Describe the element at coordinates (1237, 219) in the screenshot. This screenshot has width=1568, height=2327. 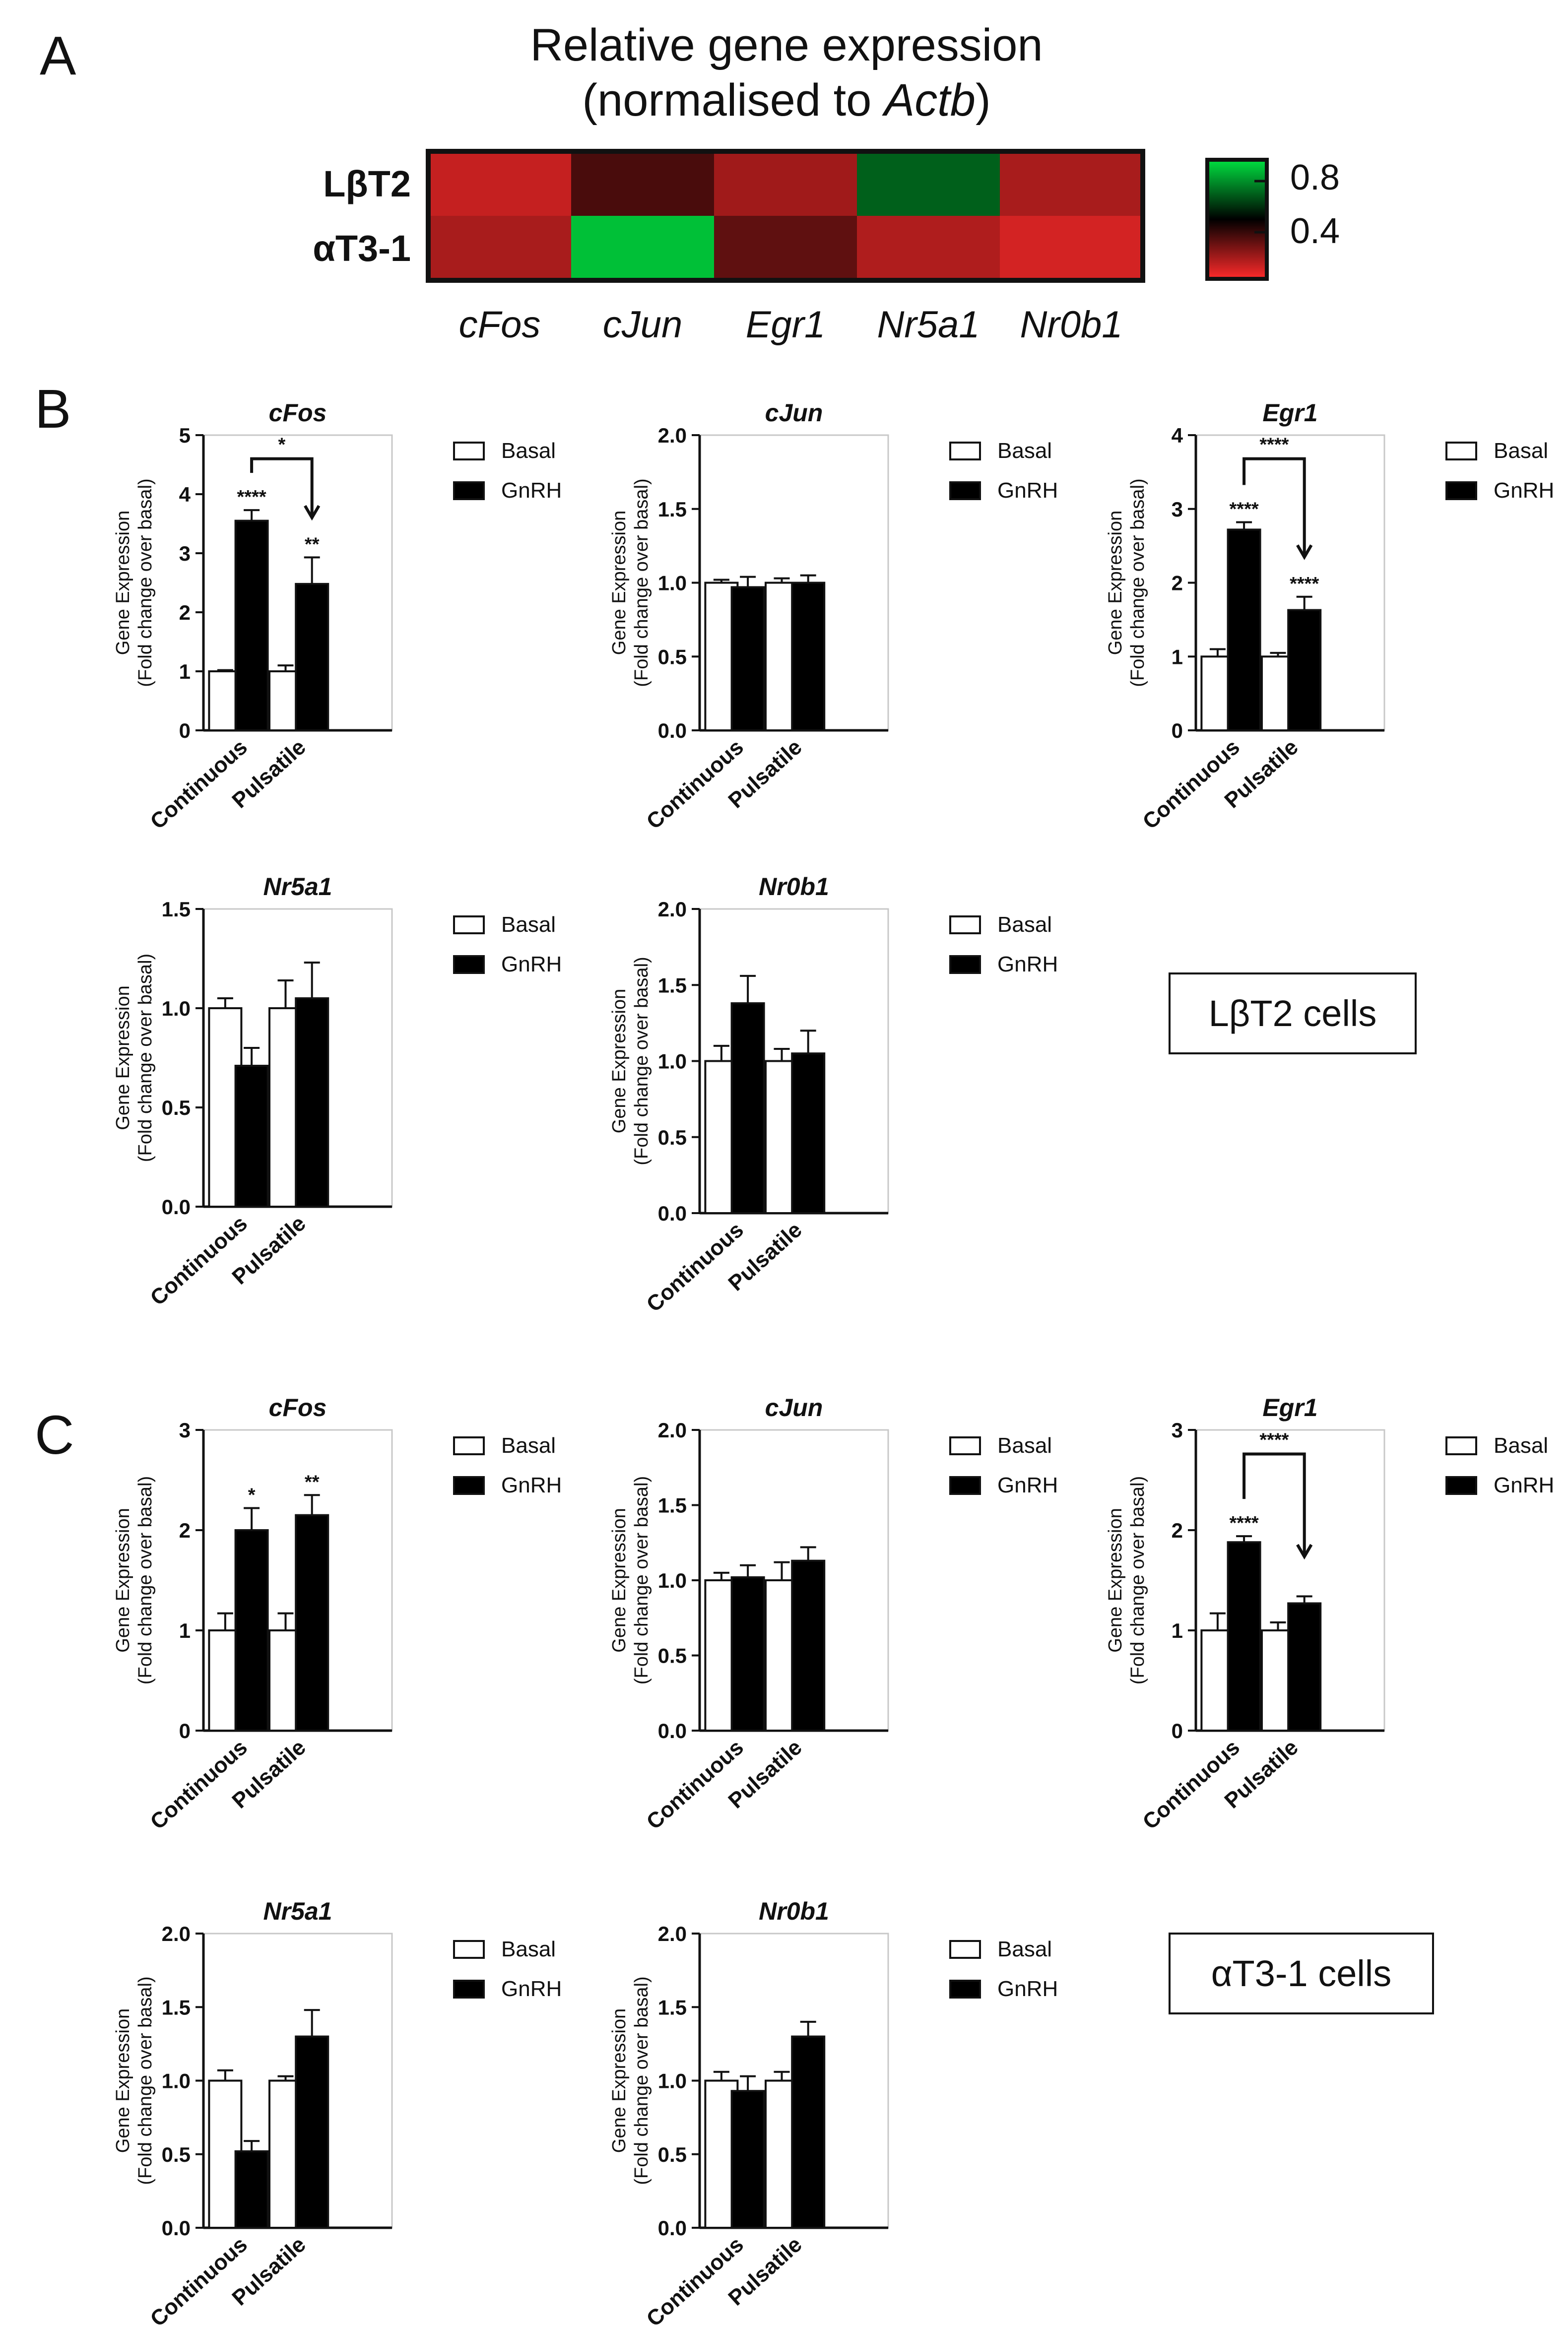
I see `heatmap-colorbar` at that location.